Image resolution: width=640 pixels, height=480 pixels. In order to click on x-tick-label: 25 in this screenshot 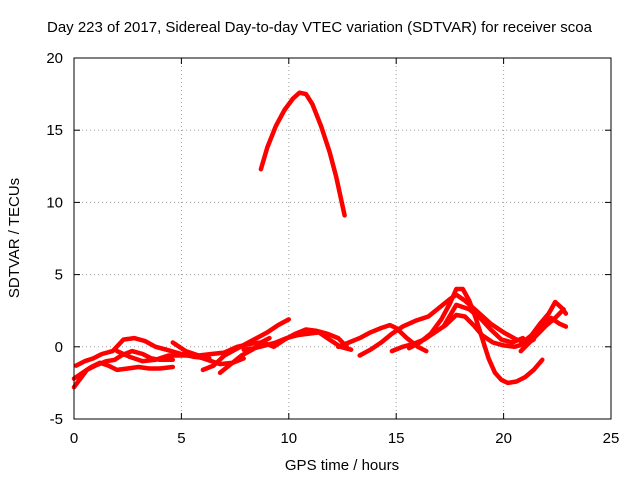, I will do `click(611, 438)`.